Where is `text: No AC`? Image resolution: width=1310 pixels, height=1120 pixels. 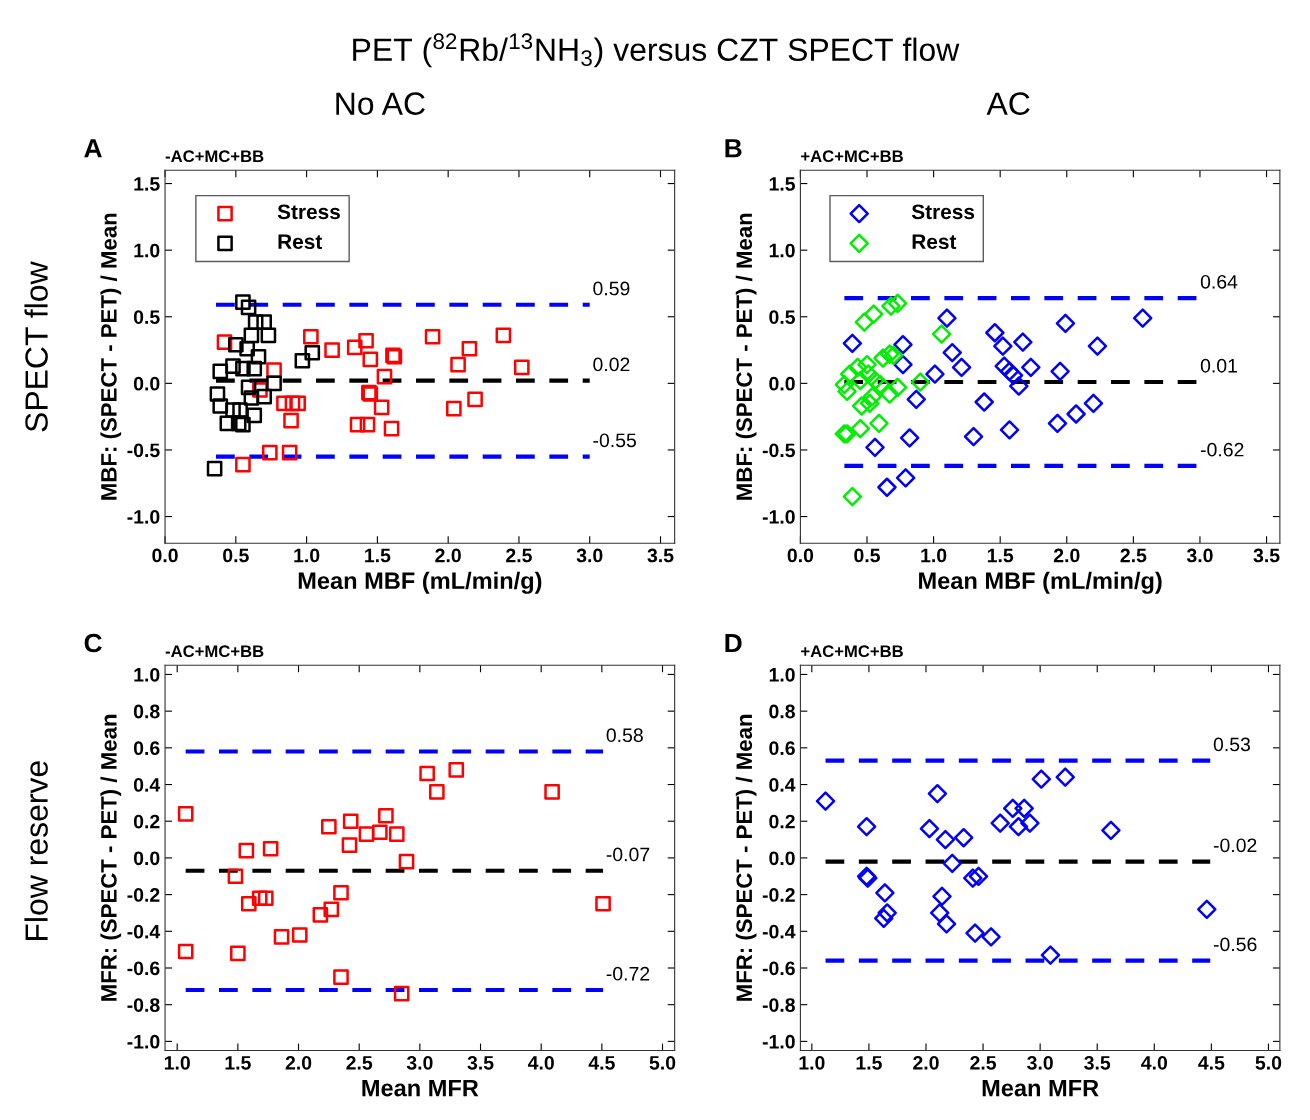
text: No AC is located at coordinates (380, 103).